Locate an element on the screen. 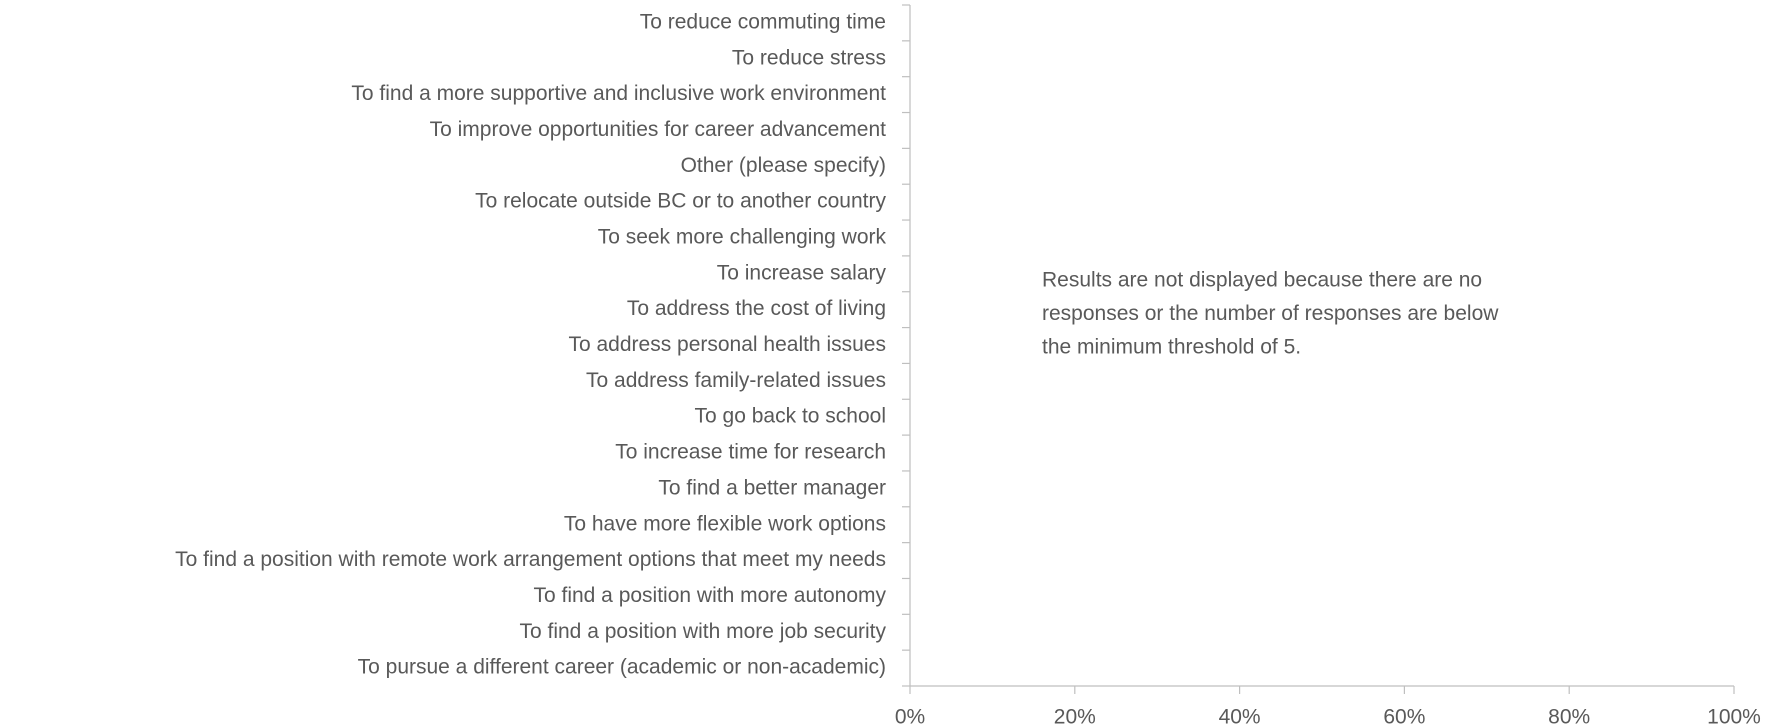 The height and width of the screenshot is (726, 1773). y-tick-label: To address family-related issues is located at coordinates (736, 380).